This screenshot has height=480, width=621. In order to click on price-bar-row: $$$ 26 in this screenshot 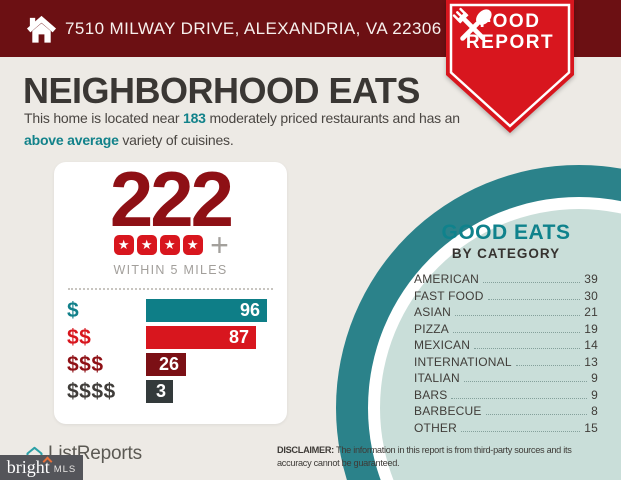, I will do `click(170, 364)`.